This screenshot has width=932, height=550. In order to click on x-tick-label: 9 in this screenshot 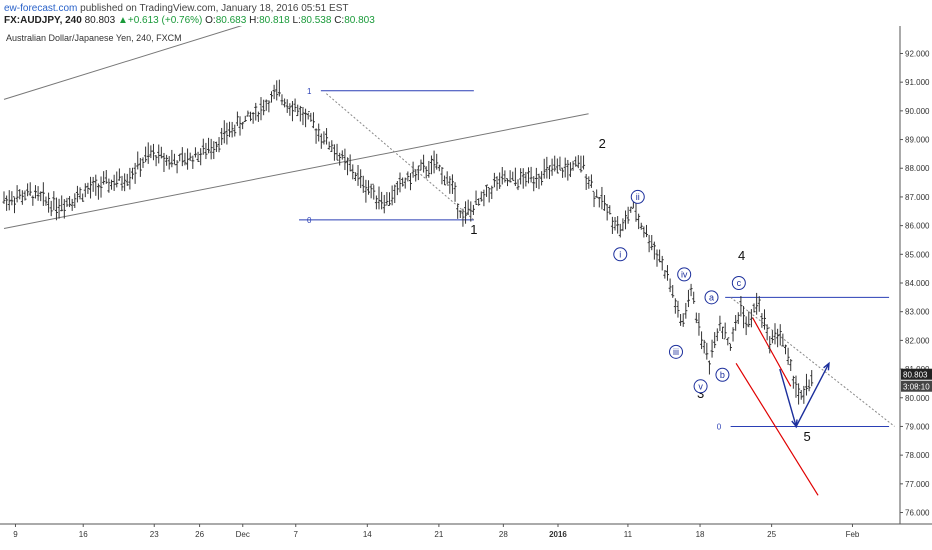, I will do `click(15, 534)`.